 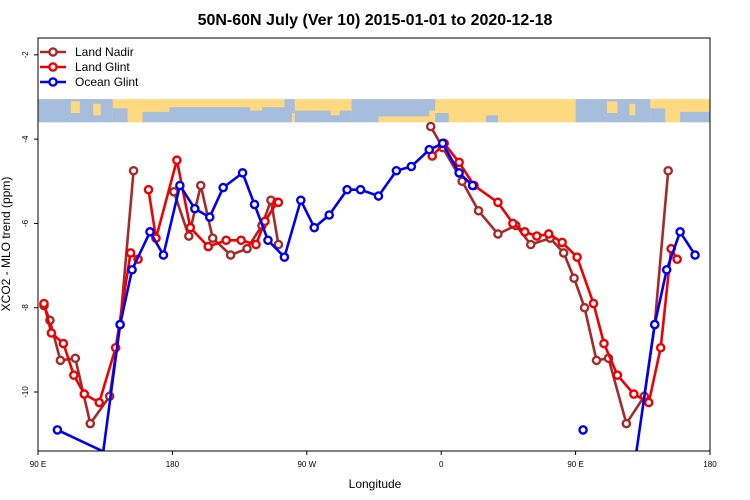 I want to click on world-map-strip, so click(x=374, y=111).